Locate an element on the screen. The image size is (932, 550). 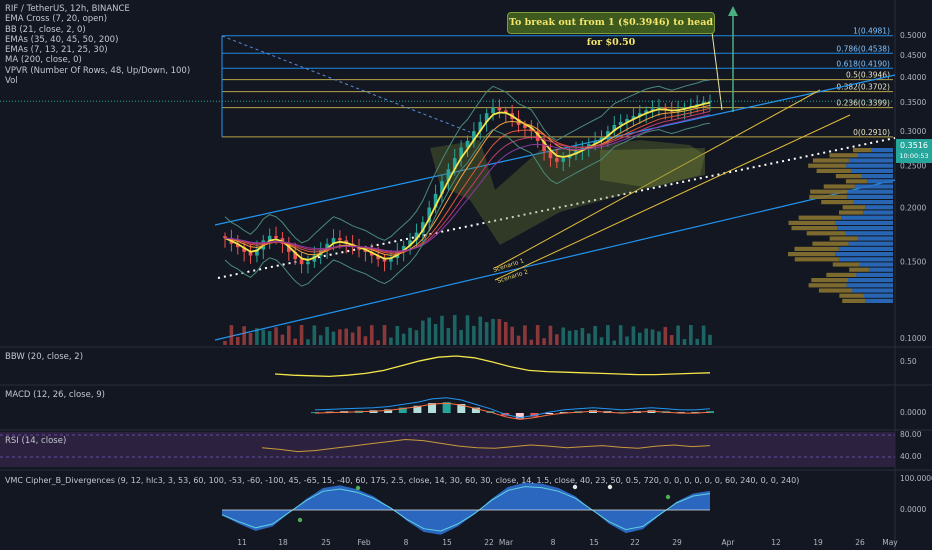
breakout-arrow-head is located at coordinates (733, 11).